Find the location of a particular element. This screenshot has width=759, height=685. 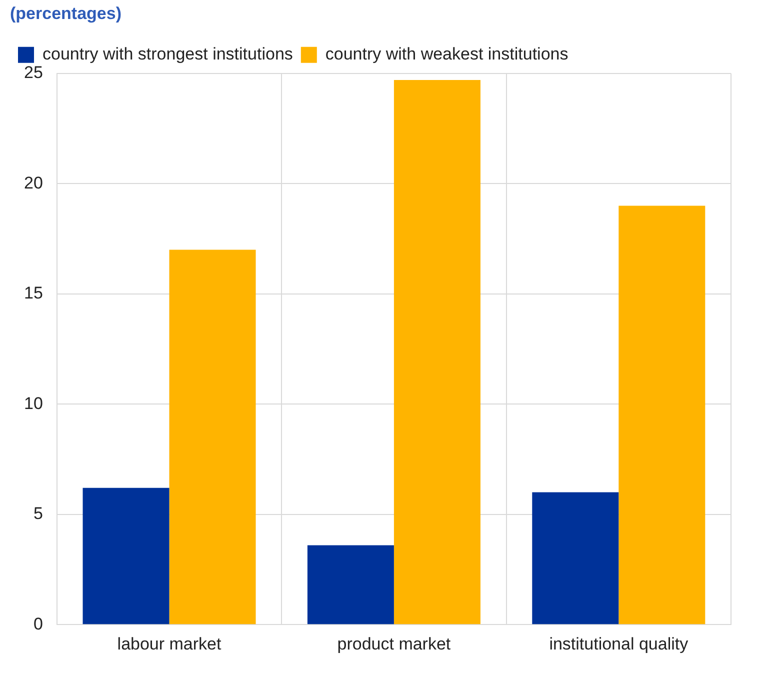

y-tick-label: 10 is located at coordinates (33, 403).